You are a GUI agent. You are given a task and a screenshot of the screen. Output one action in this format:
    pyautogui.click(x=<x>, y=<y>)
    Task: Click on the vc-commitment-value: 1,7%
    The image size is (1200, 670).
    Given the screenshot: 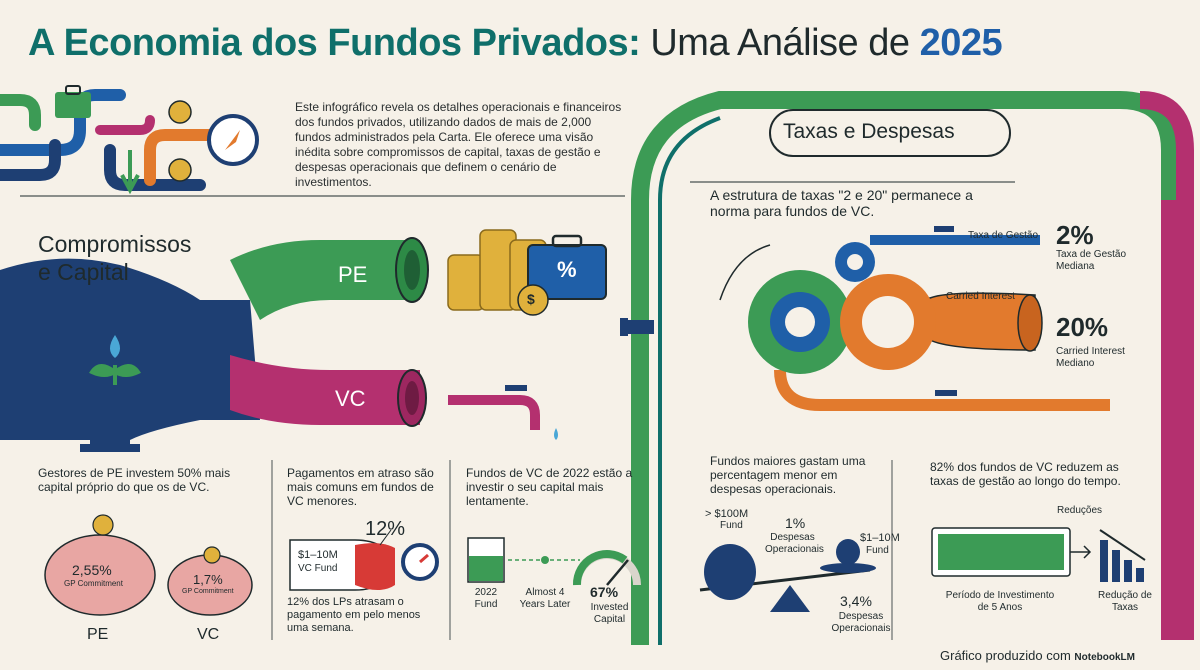 What is the action you would take?
    pyautogui.click(x=208, y=579)
    